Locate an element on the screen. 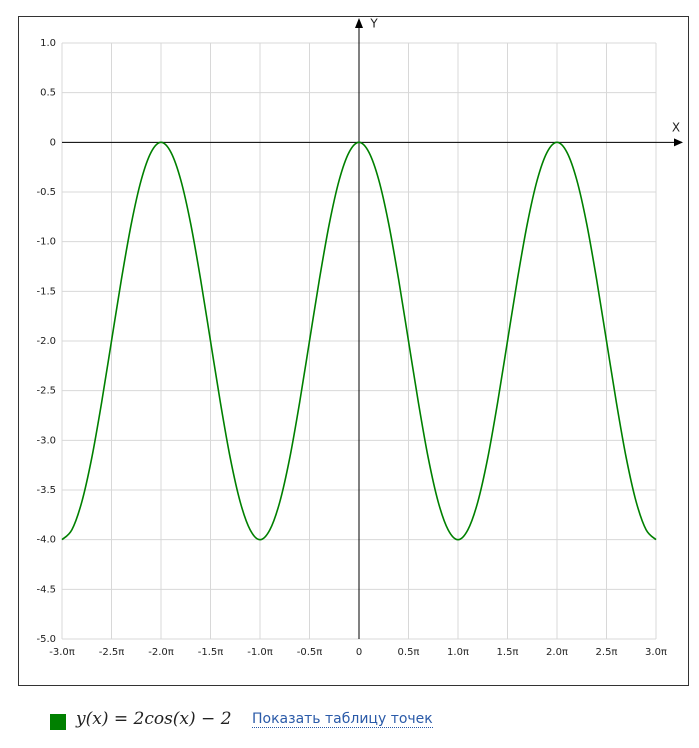  x-tick-label: -1.5π is located at coordinates (211, 652).